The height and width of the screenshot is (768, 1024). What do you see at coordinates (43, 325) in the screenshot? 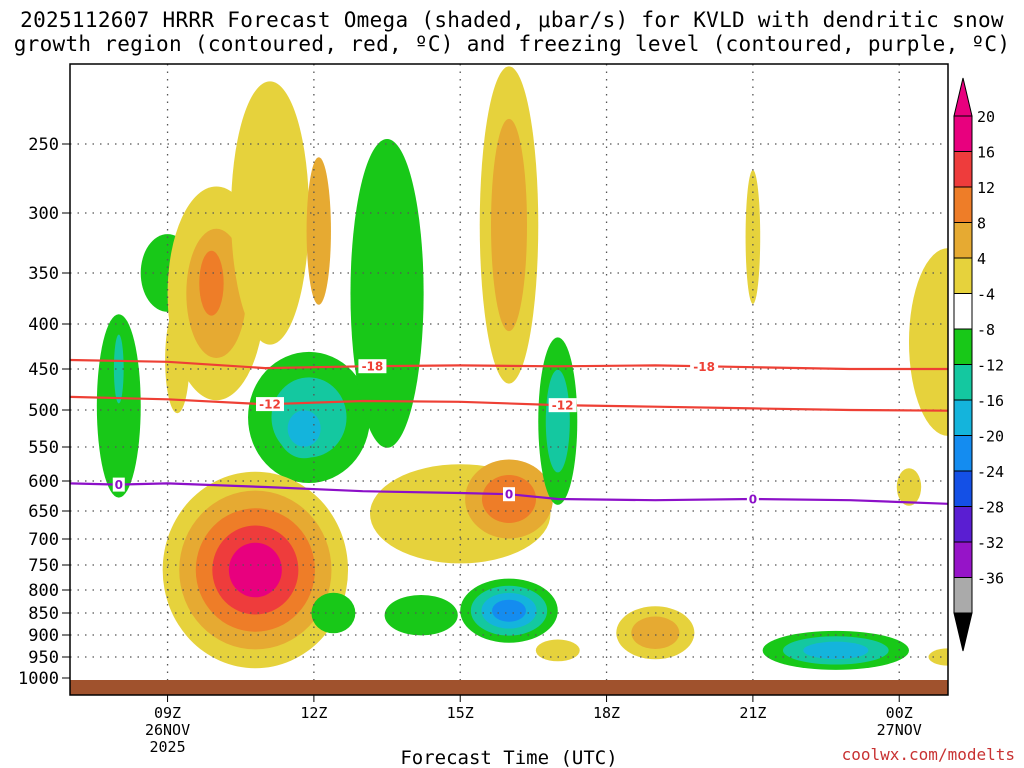
I see `y-tick-label-400: 400` at bounding box center [43, 325].